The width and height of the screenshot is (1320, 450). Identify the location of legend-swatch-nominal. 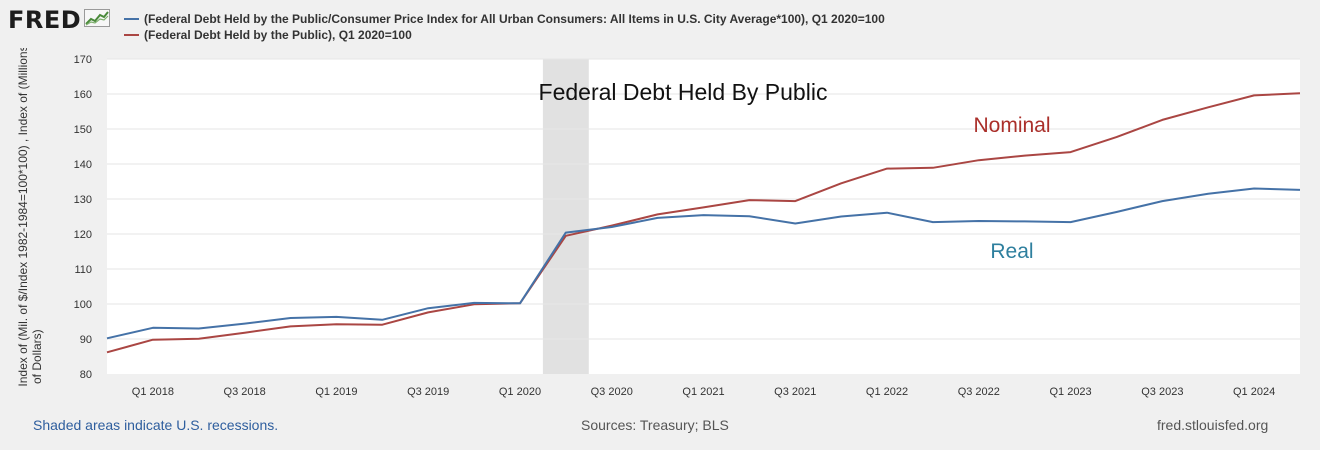
(131, 35).